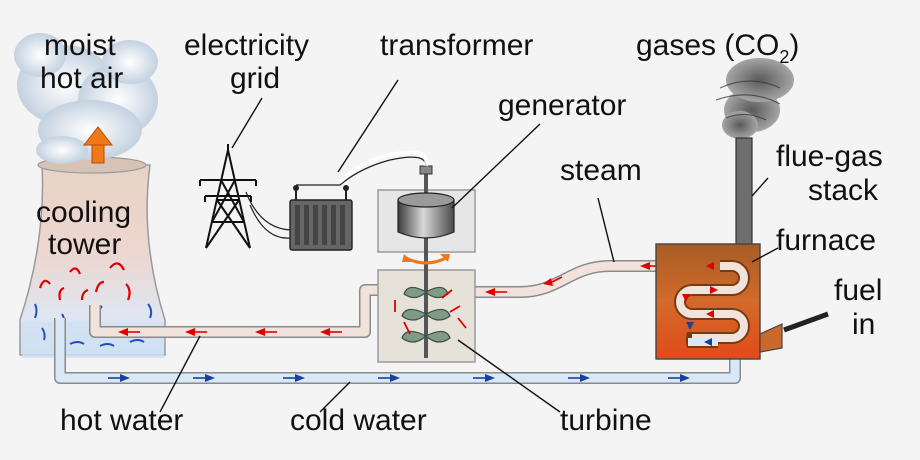 The width and height of the screenshot is (920, 460). What do you see at coordinates (121, 420) in the screenshot?
I see `label-hot-water: hot water` at bounding box center [121, 420].